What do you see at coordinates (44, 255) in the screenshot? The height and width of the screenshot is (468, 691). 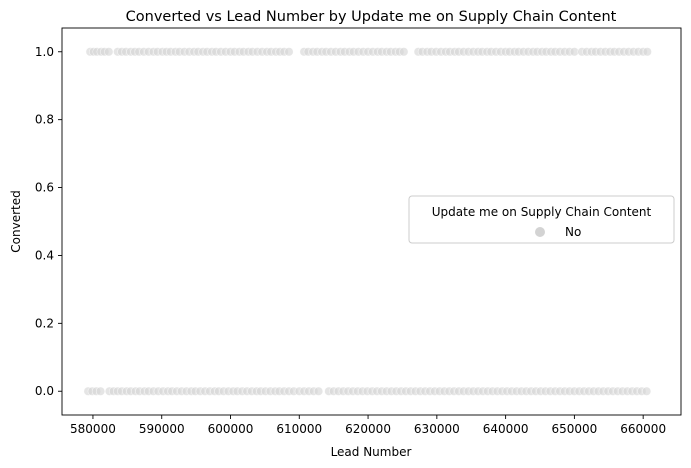 I see `y-tick-label: 0.4` at bounding box center [44, 255].